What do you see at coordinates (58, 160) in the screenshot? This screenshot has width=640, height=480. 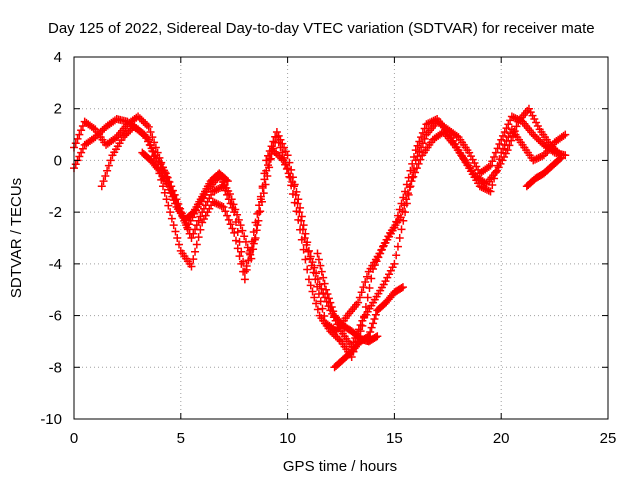 I see `y-tick-label: 0` at bounding box center [58, 160].